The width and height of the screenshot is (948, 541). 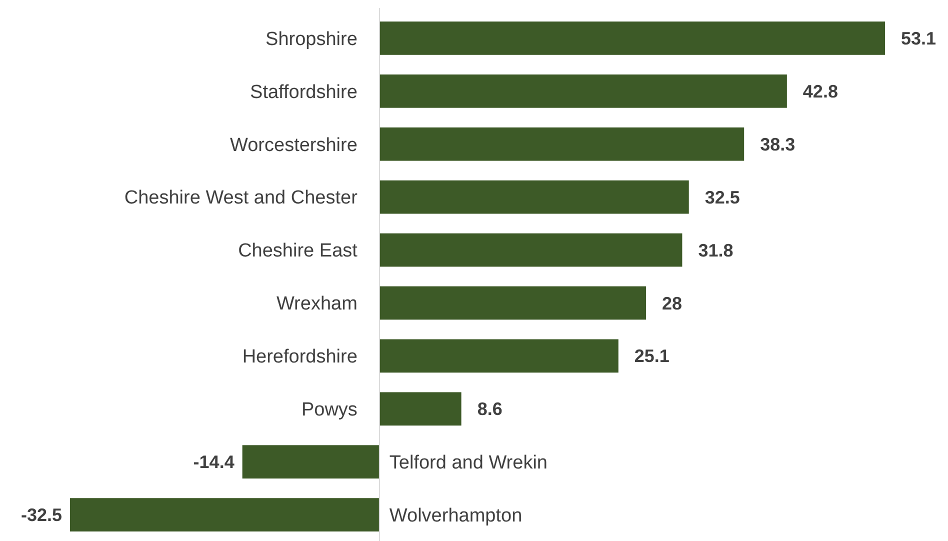 I want to click on y-tick-label: Cheshire East, so click(x=298, y=251).